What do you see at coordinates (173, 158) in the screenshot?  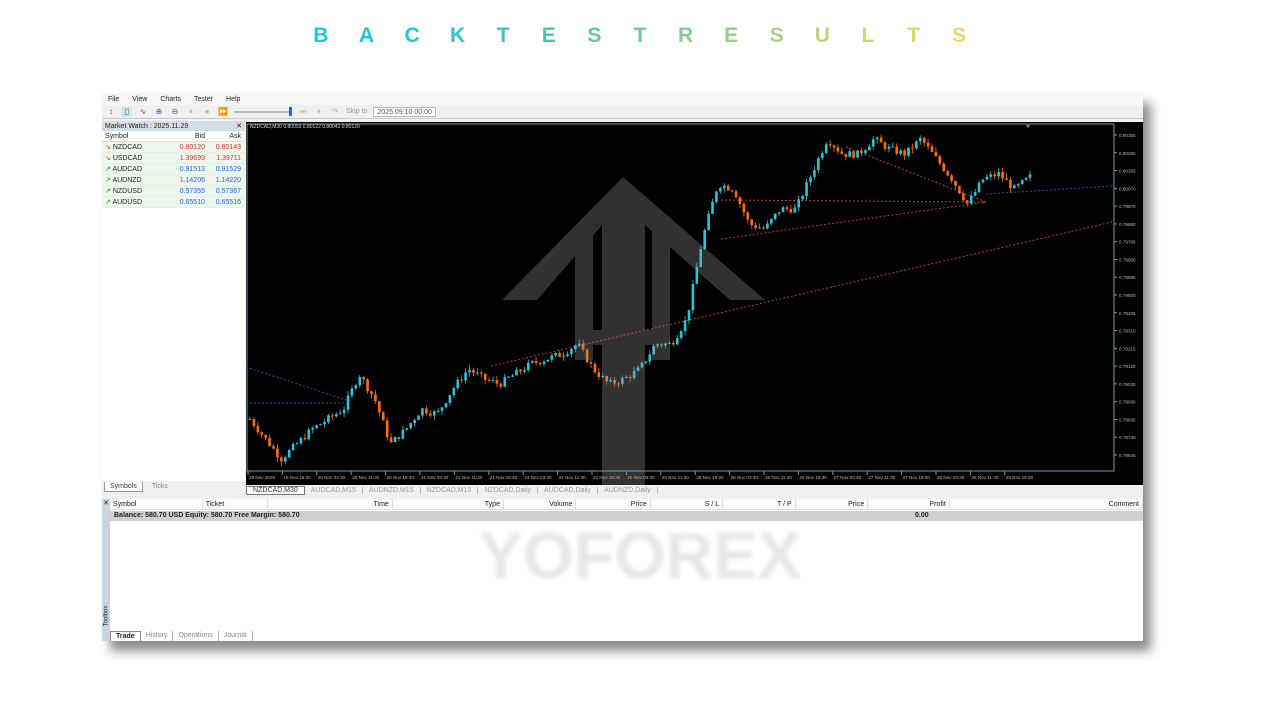 I see `market-watch-row: ↘ USDCAD 1.39699 1.39711` at bounding box center [173, 158].